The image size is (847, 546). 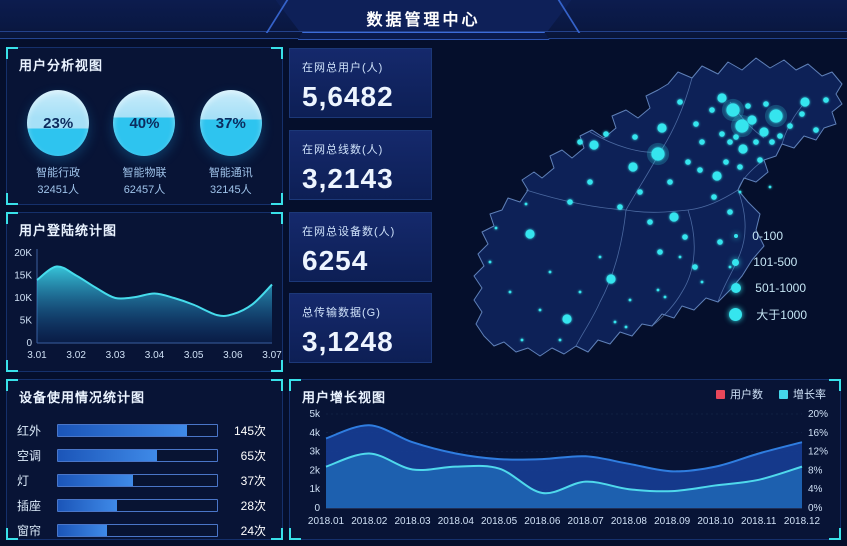 What do you see at coordinates (82, 397) in the screenshot?
I see `panel-device-usage-title: 设备使用情况统计图` at bounding box center [82, 397].